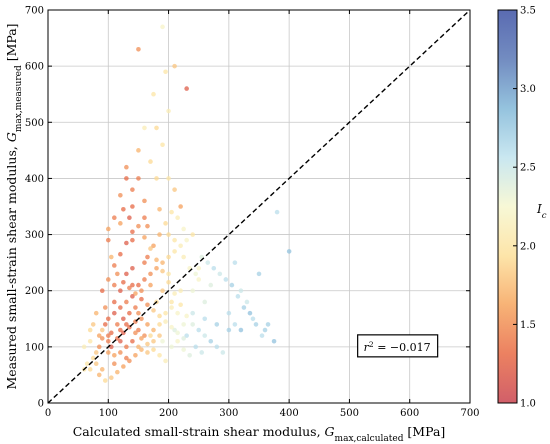  I want to click on x-tick-label: 600, so click(409, 413).